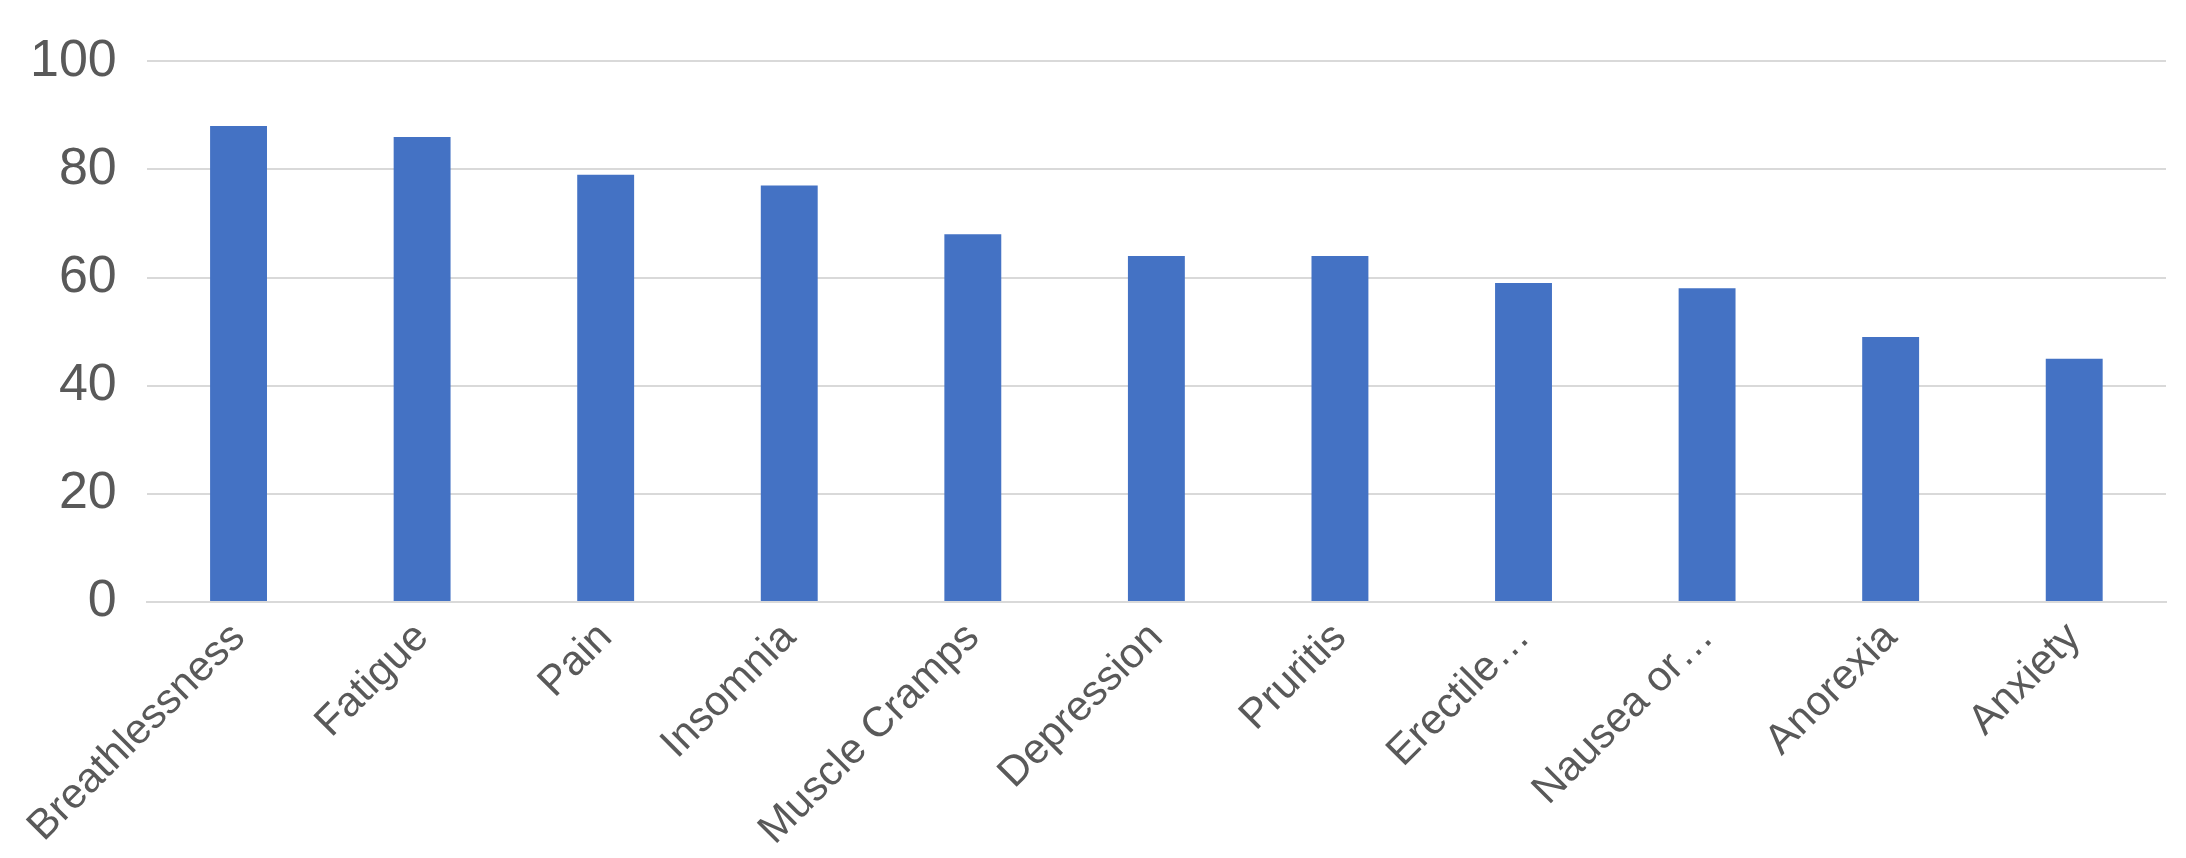 The image size is (2186, 858). I want to click on y-tick-label: 60, so click(87, 273).